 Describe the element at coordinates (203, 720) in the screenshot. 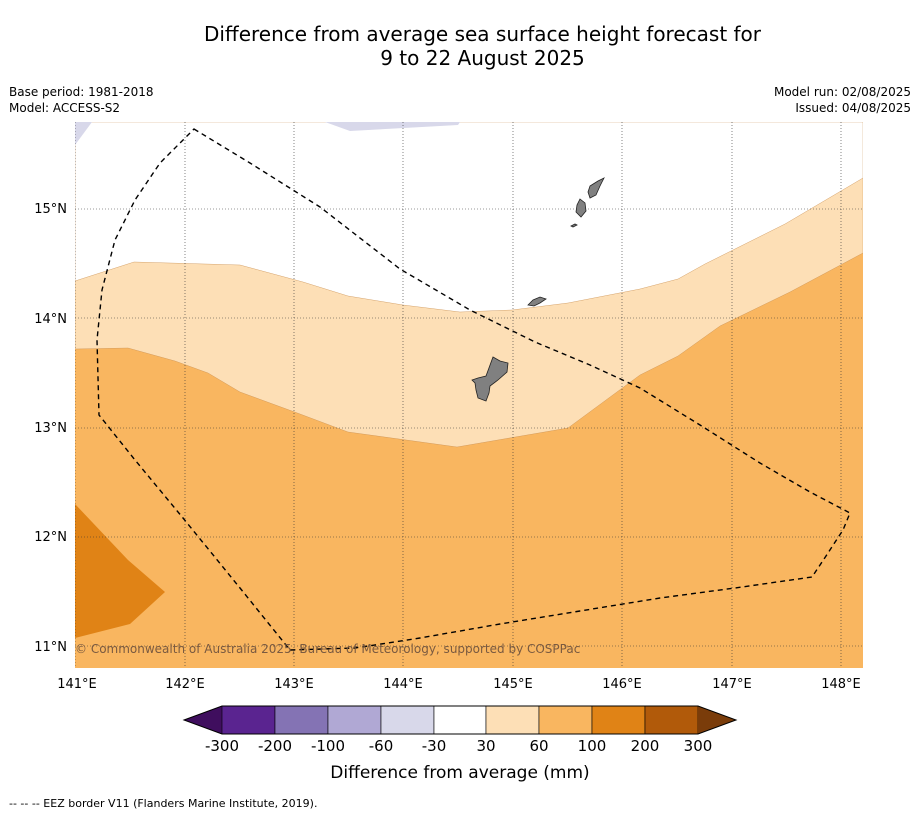

I see `colorbar-arrow-min` at that location.